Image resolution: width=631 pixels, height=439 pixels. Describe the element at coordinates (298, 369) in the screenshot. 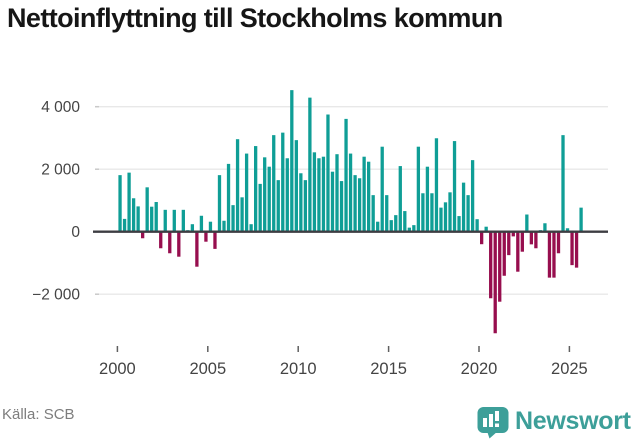

I see `x-tick-label: 2010` at that location.